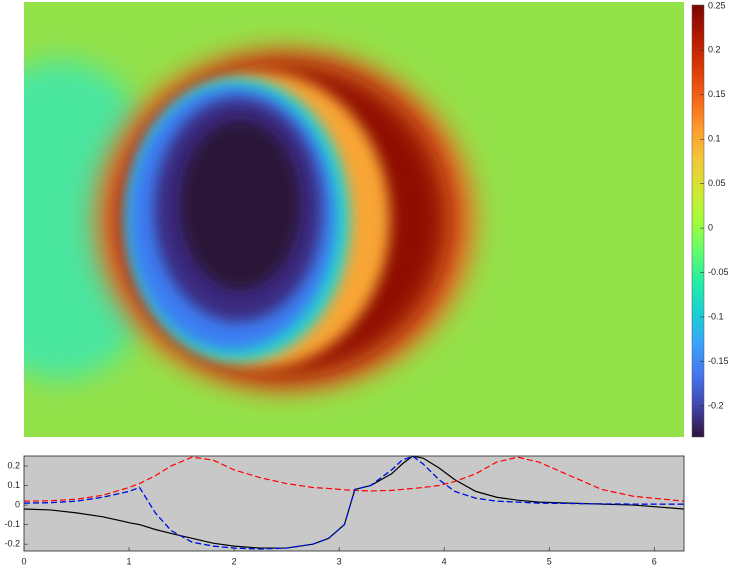 The image size is (731, 569). What do you see at coordinates (718, 361) in the screenshot?
I see `colorbar-tick-label: -0.15` at bounding box center [718, 361].